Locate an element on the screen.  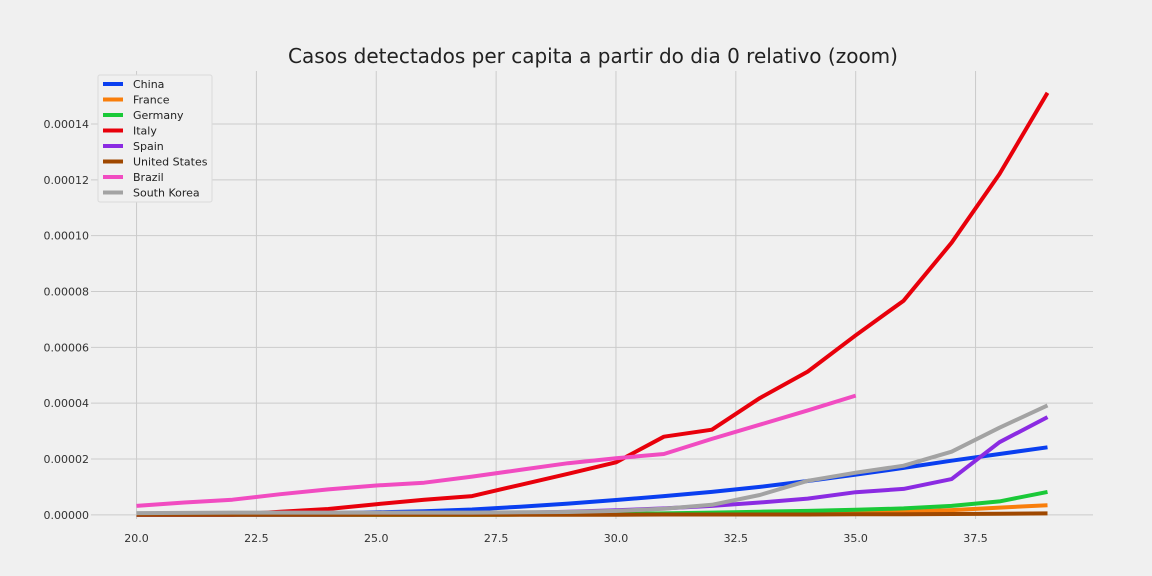
legend-label: China is located at coordinates (148, 84).